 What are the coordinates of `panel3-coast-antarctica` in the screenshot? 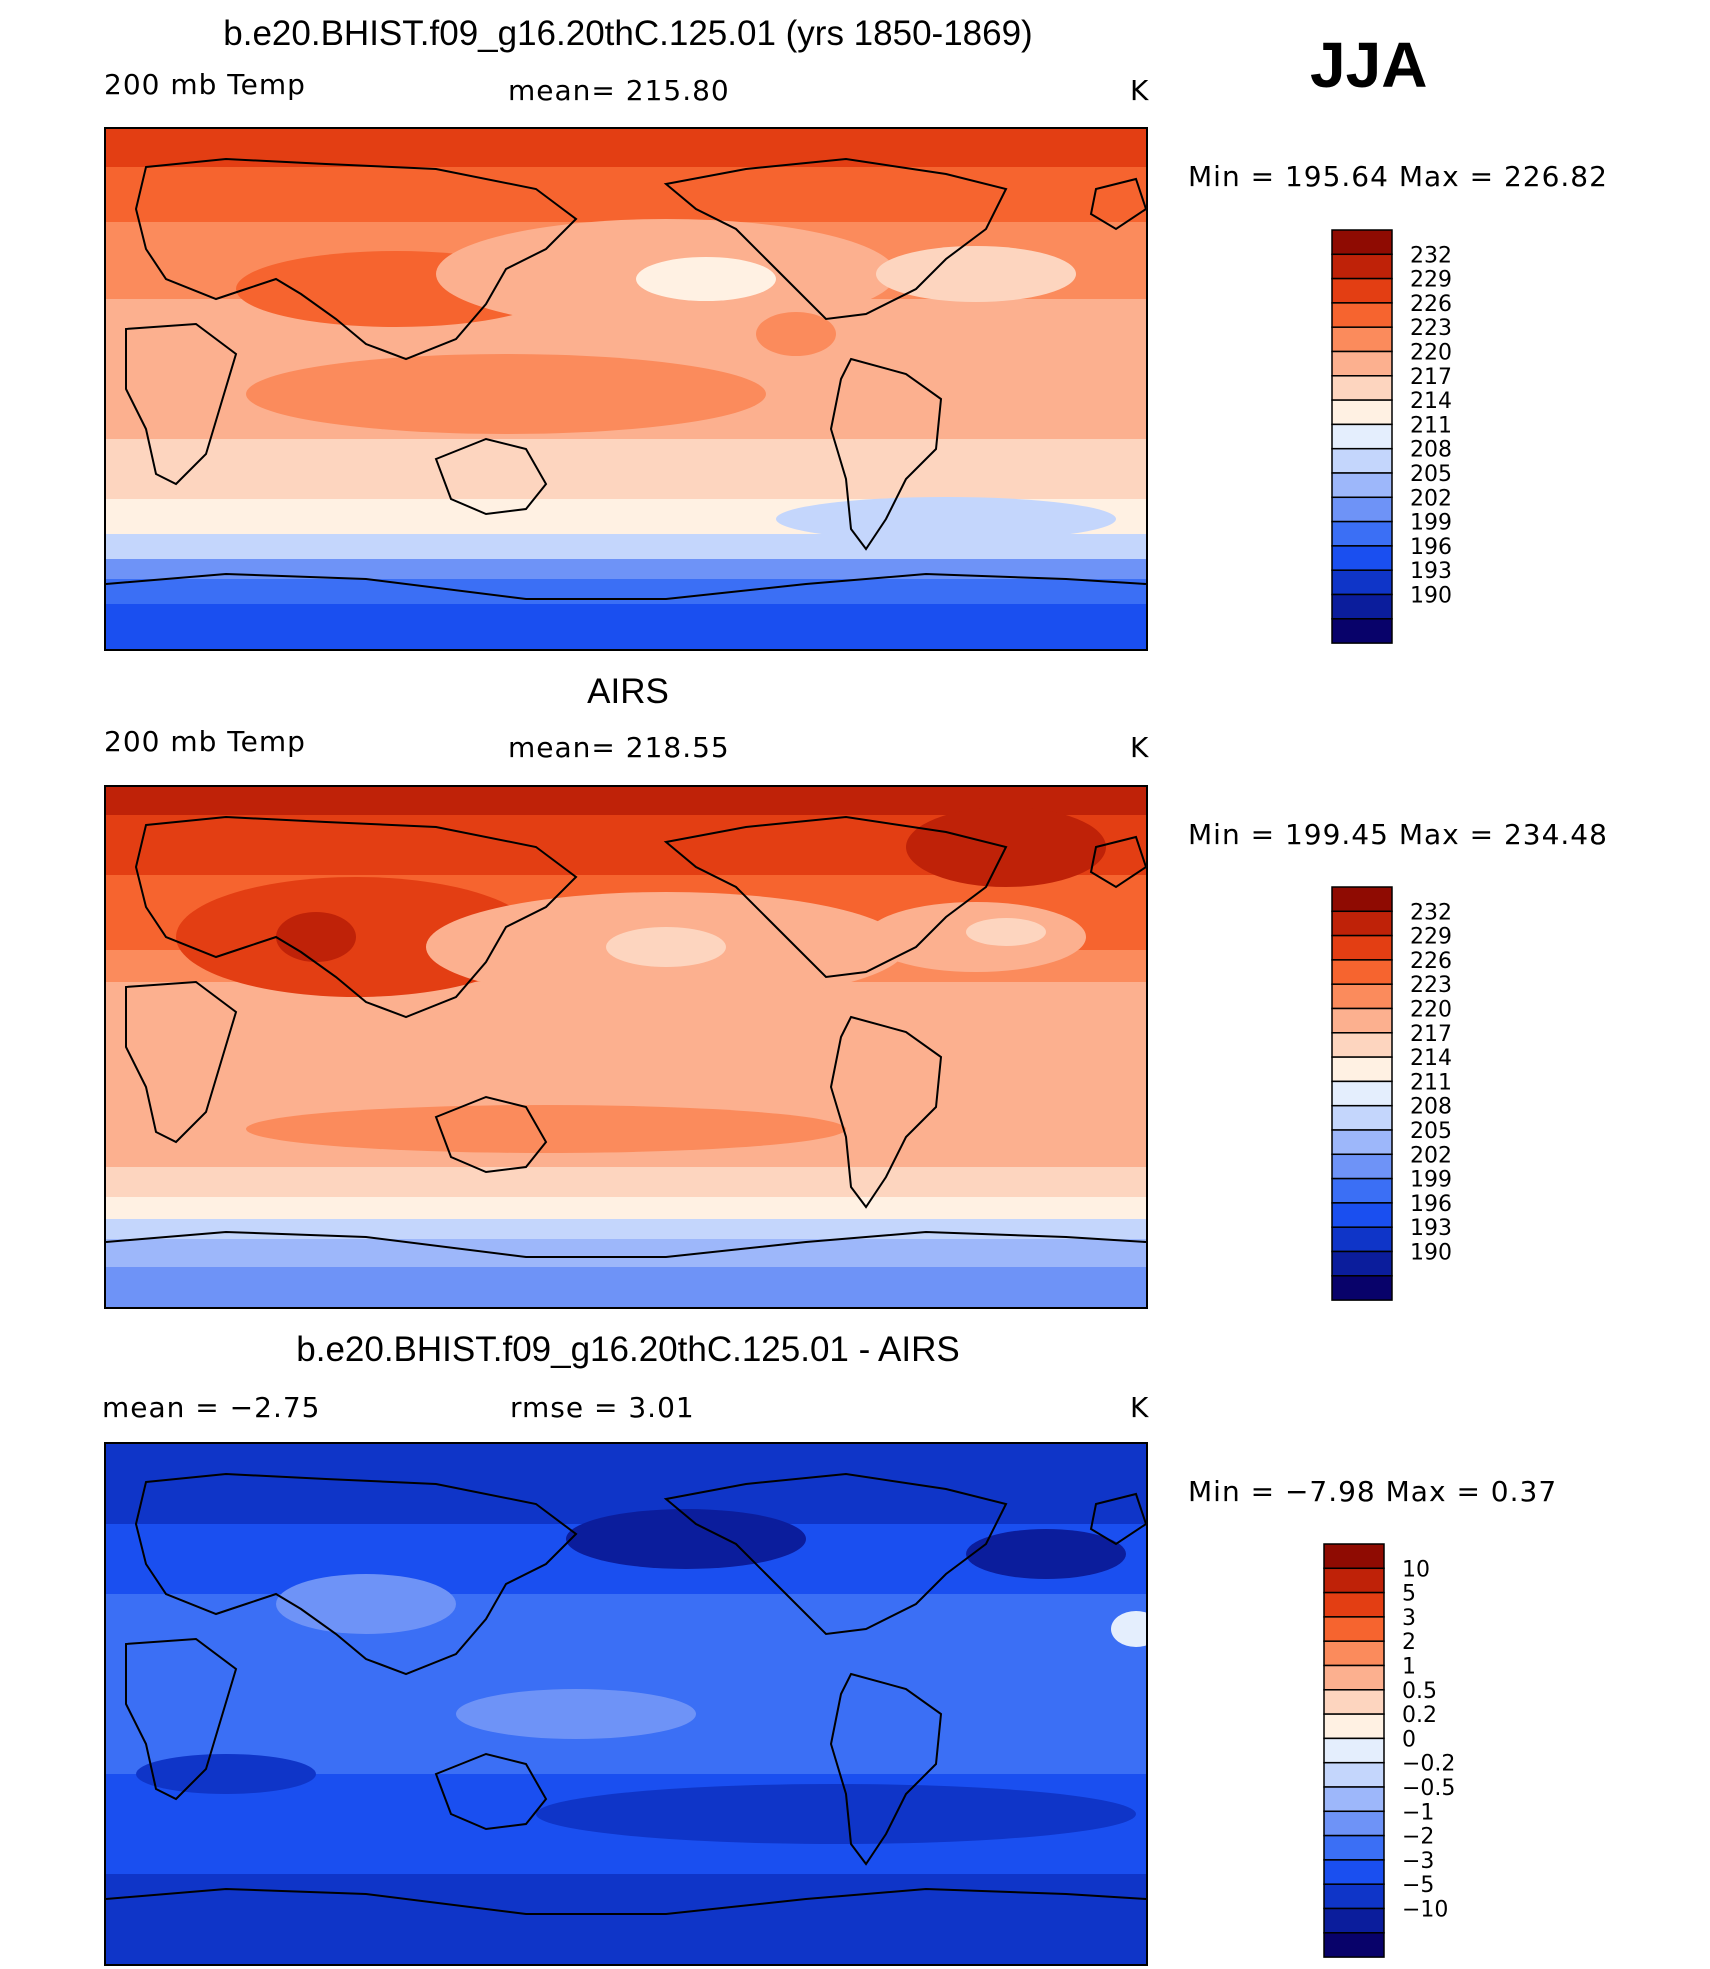 It's located at (626, 1901).